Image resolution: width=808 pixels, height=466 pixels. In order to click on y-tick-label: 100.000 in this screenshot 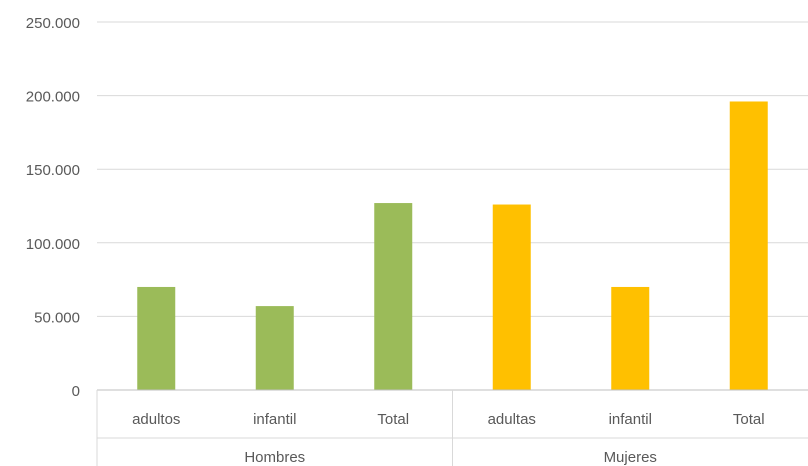, I will do `click(53, 244)`.